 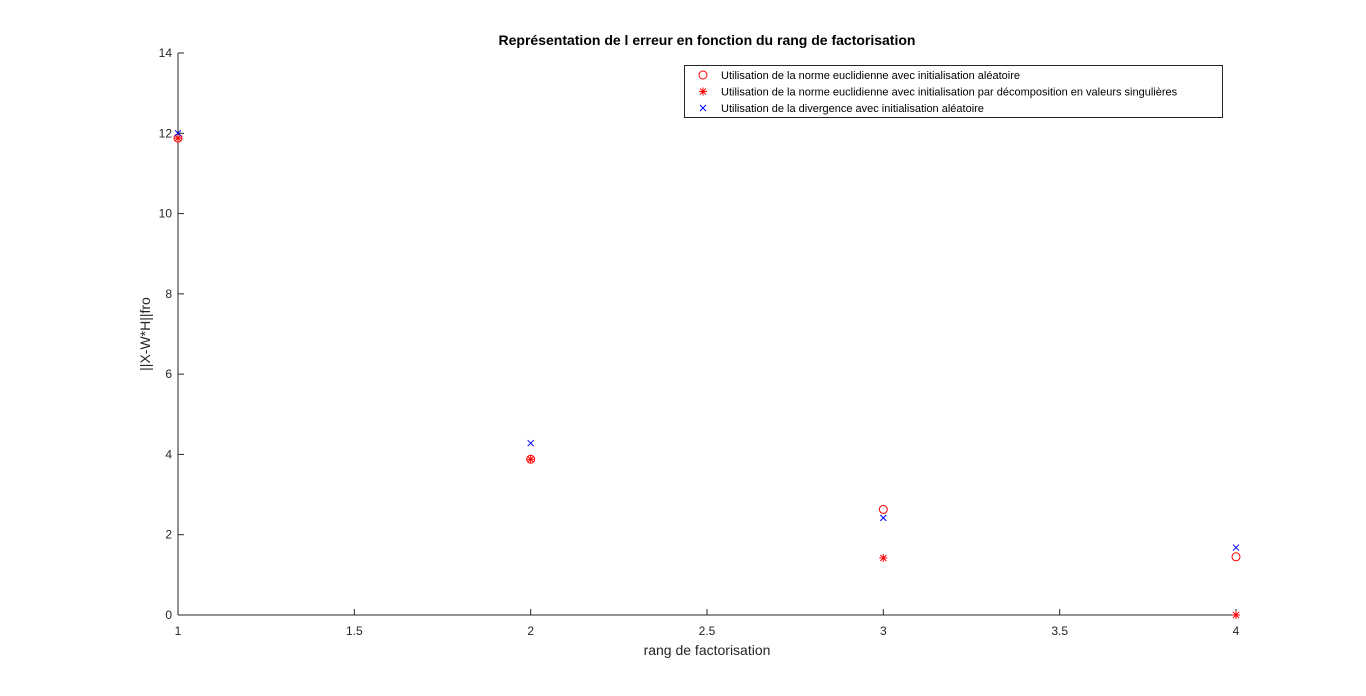 I want to click on x-tick-label: 2.5, so click(x=707, y=631).